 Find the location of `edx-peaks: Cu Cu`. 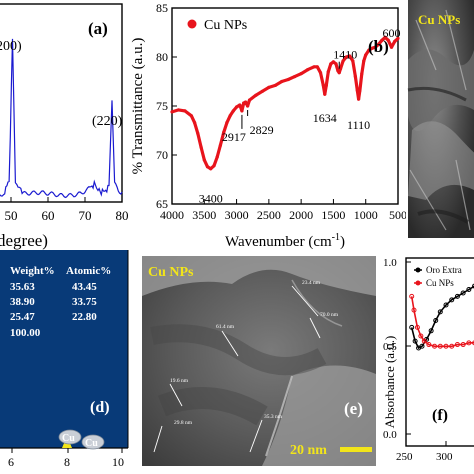

edx-peaks: Cu Cu is located at coordinates (81, 439).